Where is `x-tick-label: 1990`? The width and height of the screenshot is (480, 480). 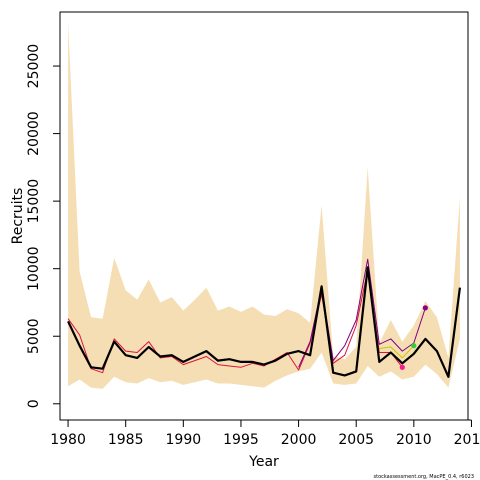
x-tick-label: 1990 is located at coordinates (184, 440).